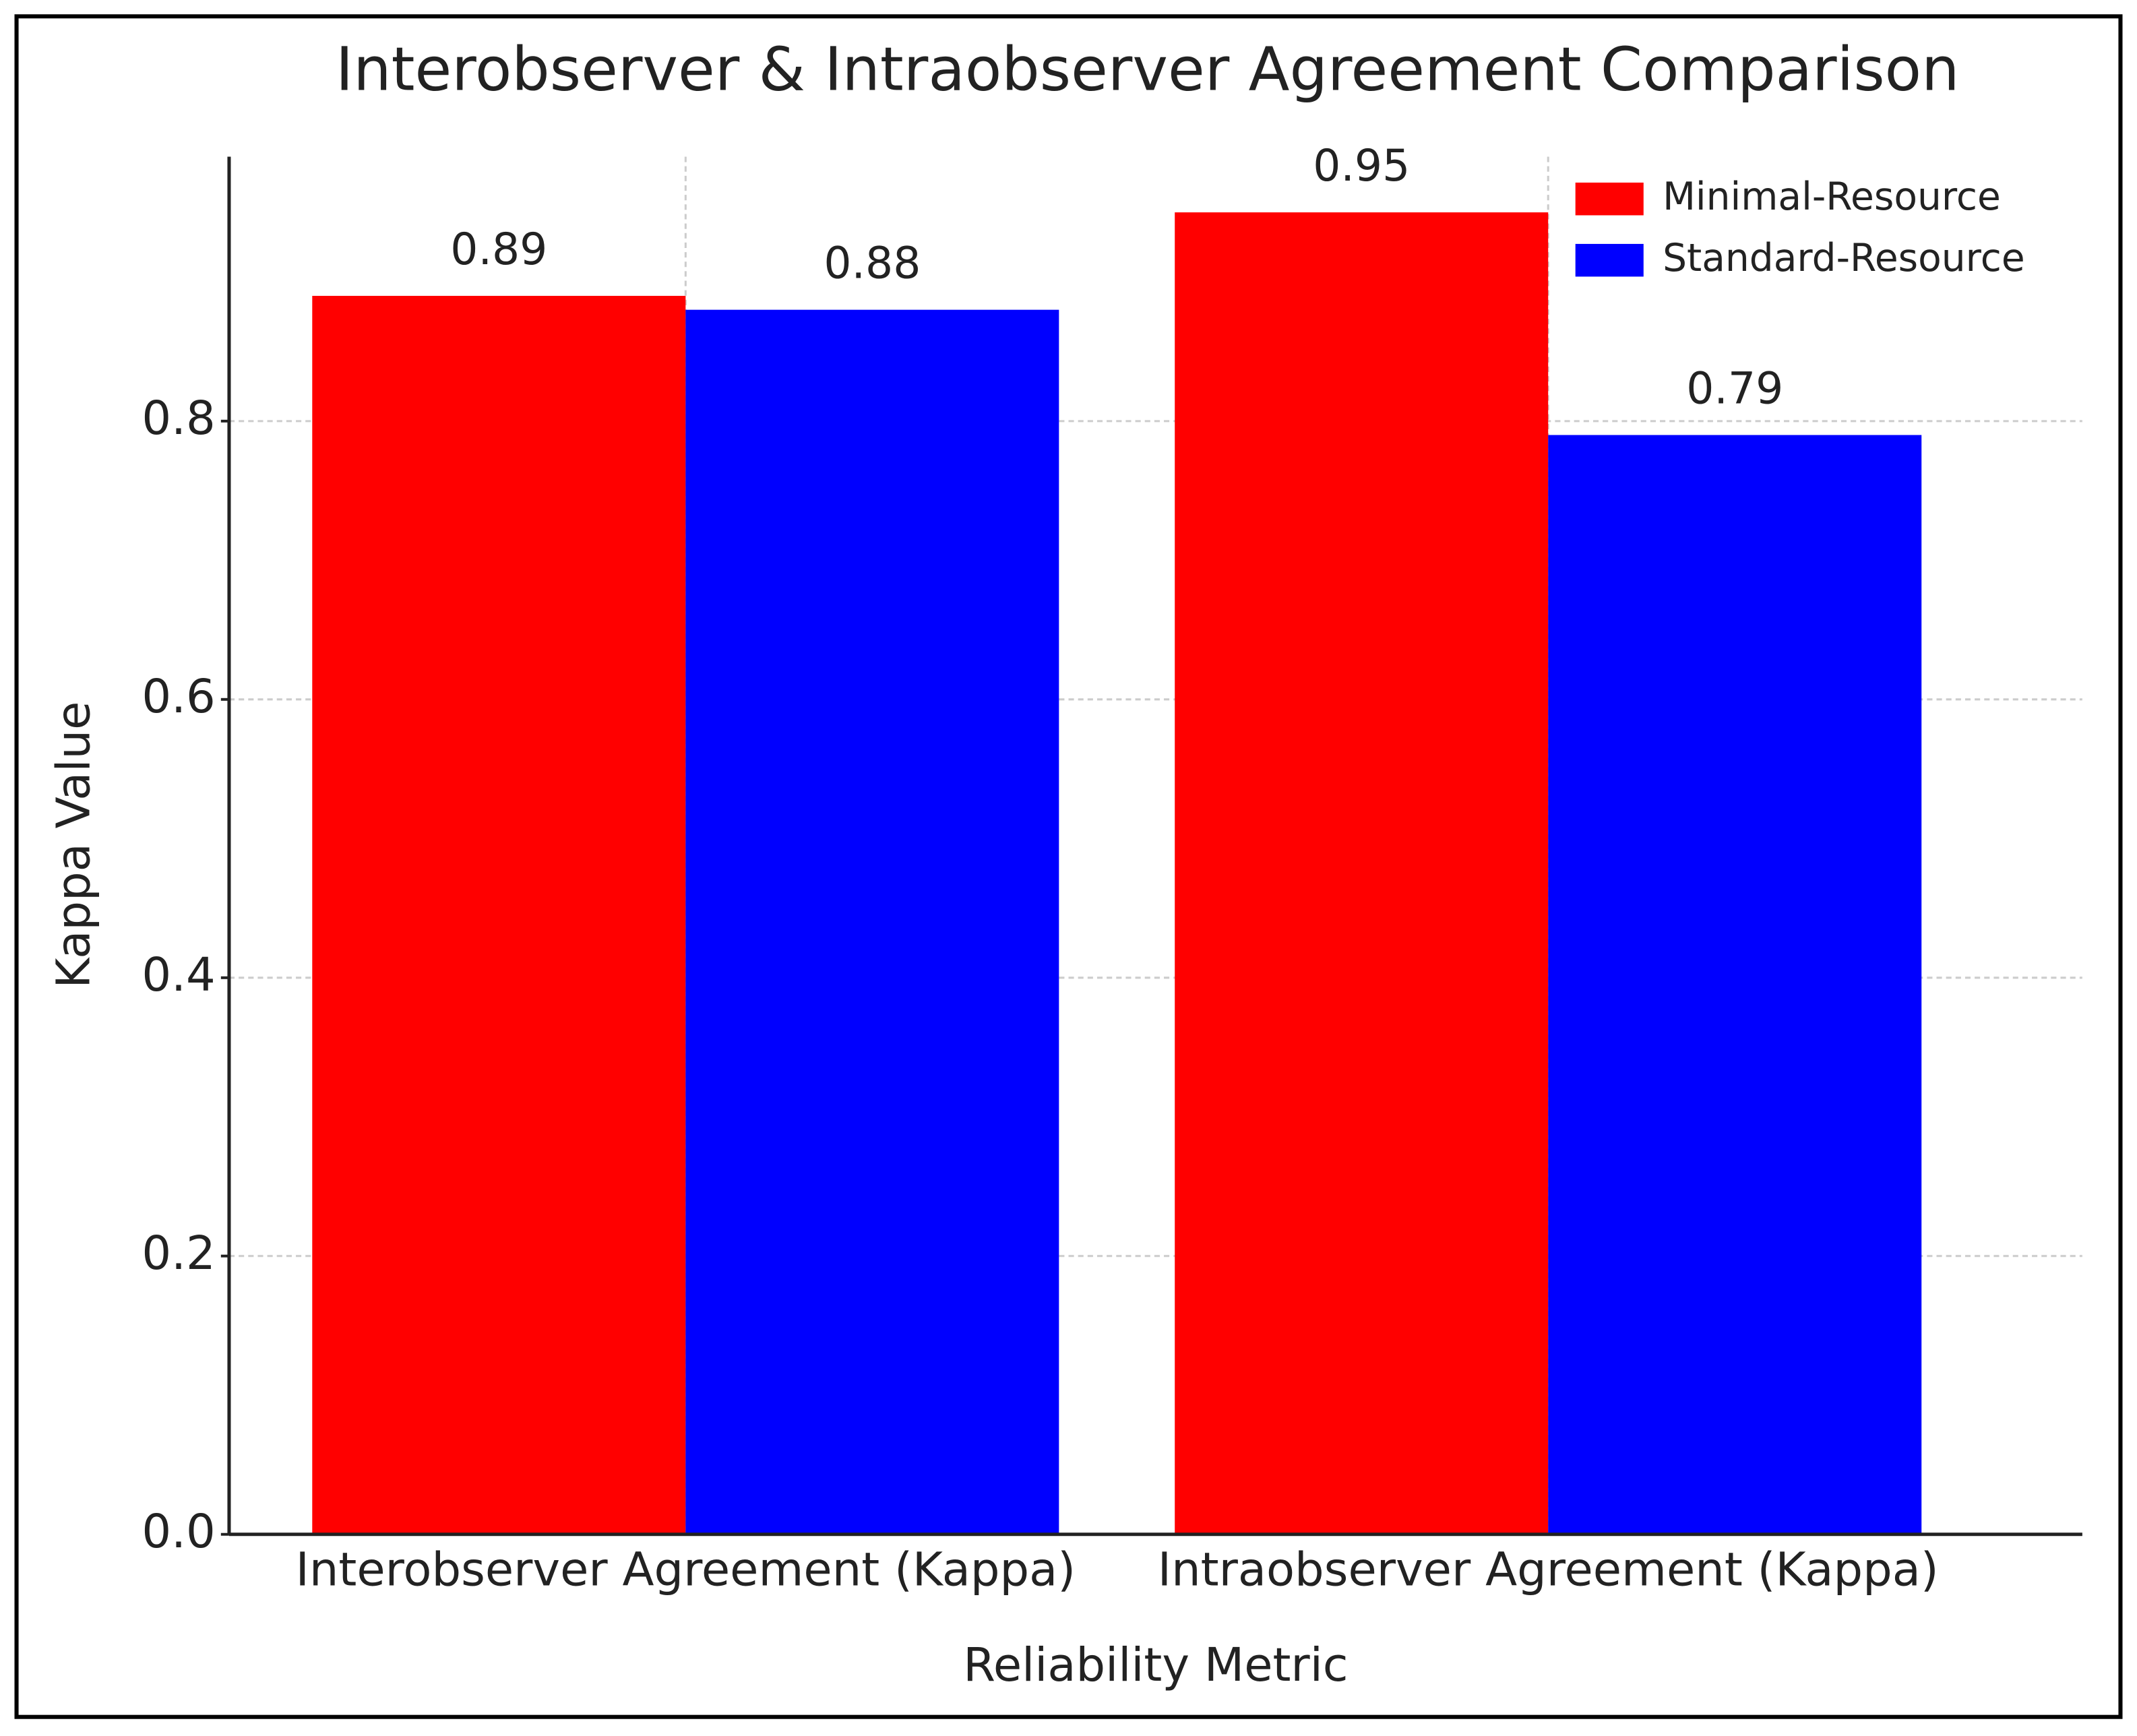  Describe the element at coordinates (74, 846) in the screenshot. I see `y-axis-label: Kappa Value` at that location.